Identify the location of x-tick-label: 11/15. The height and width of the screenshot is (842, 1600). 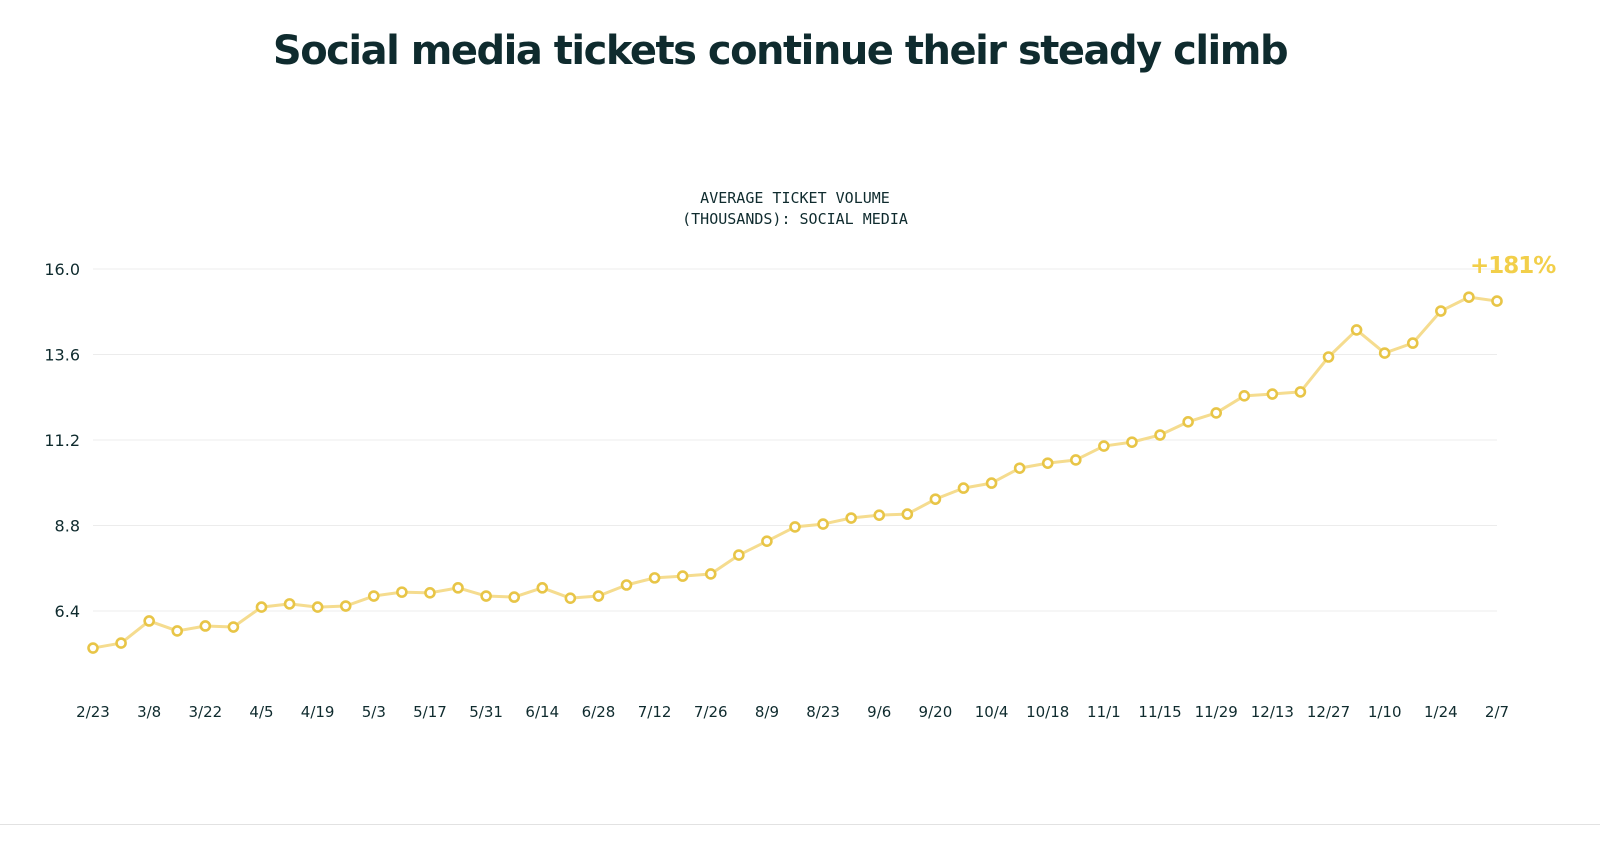
(1159, 712).